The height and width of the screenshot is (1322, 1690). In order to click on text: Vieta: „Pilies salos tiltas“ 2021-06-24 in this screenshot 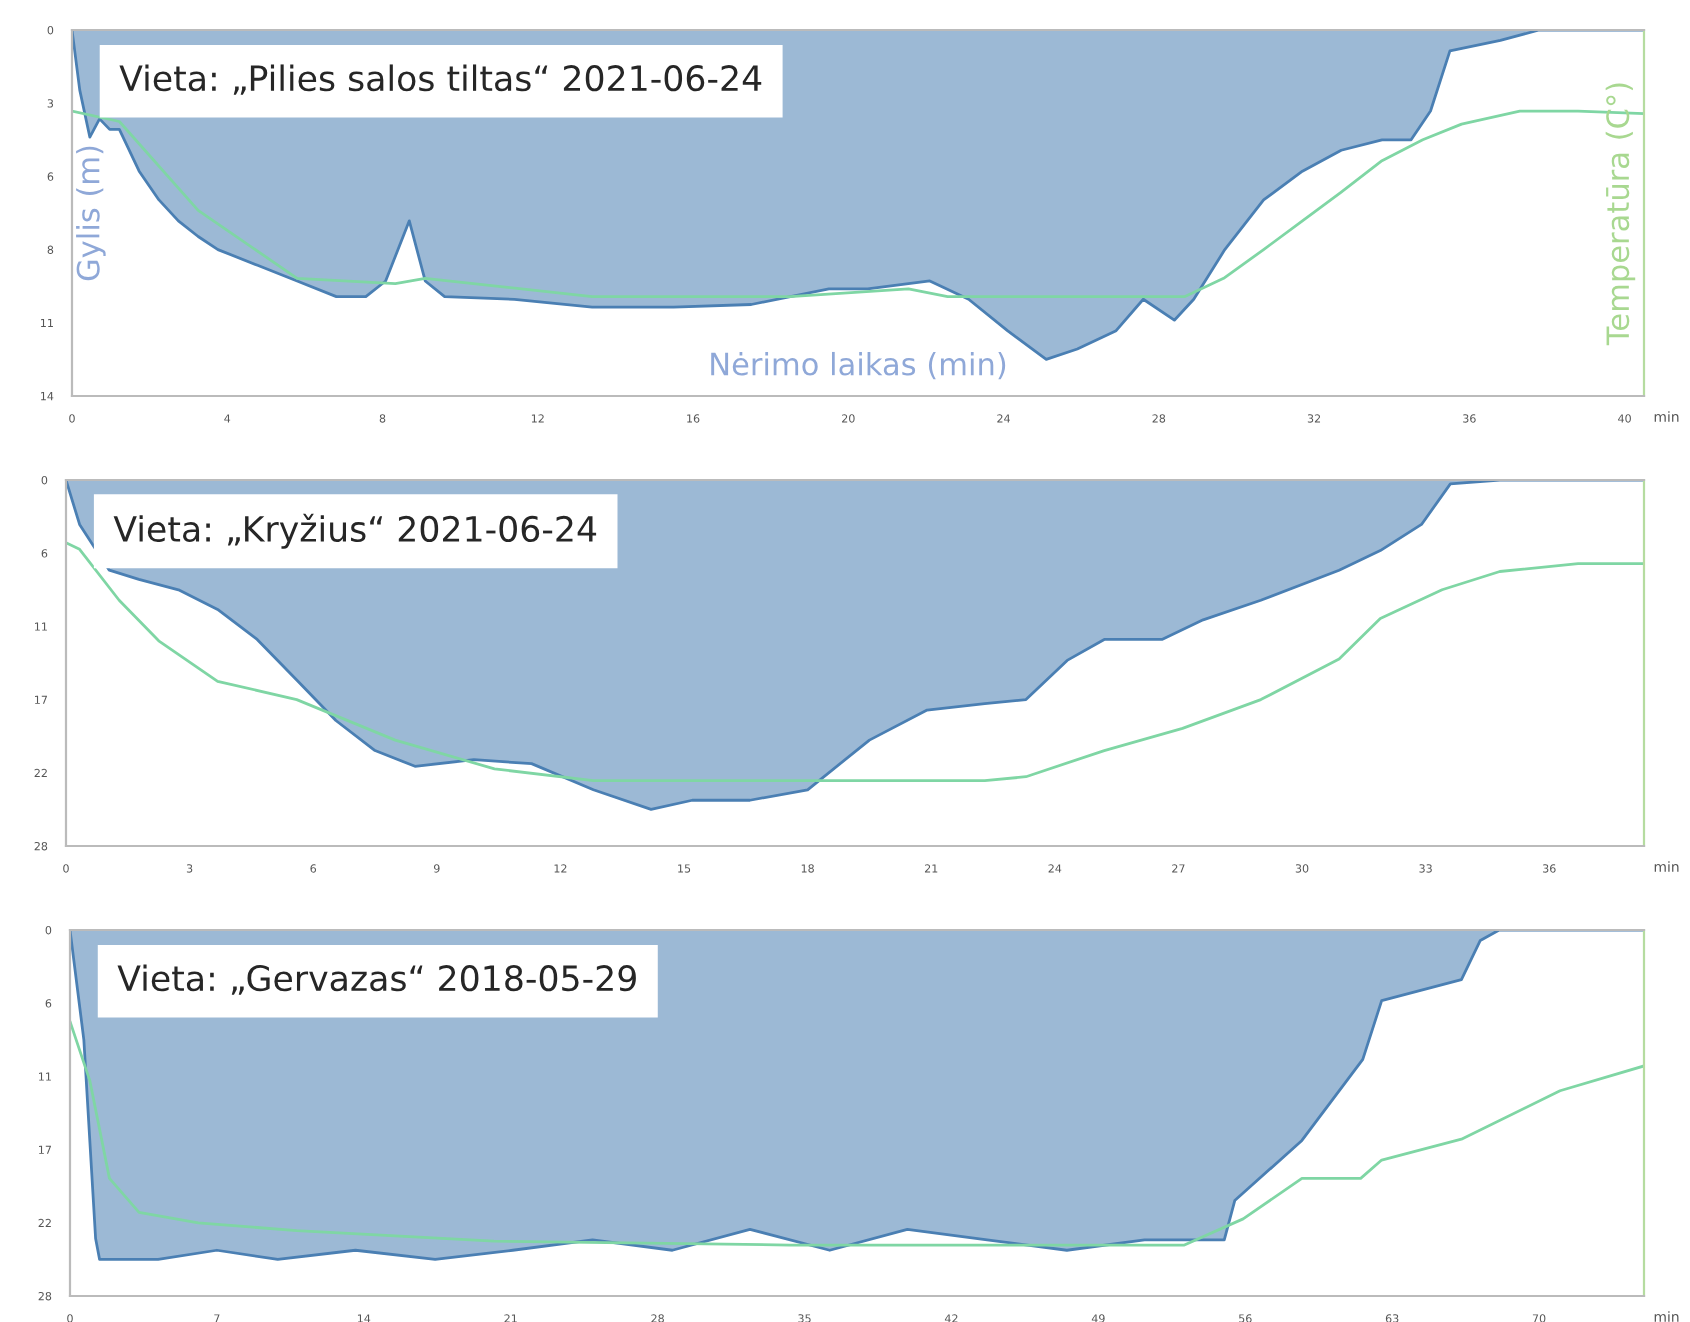, I will do `click(440, 79)`.